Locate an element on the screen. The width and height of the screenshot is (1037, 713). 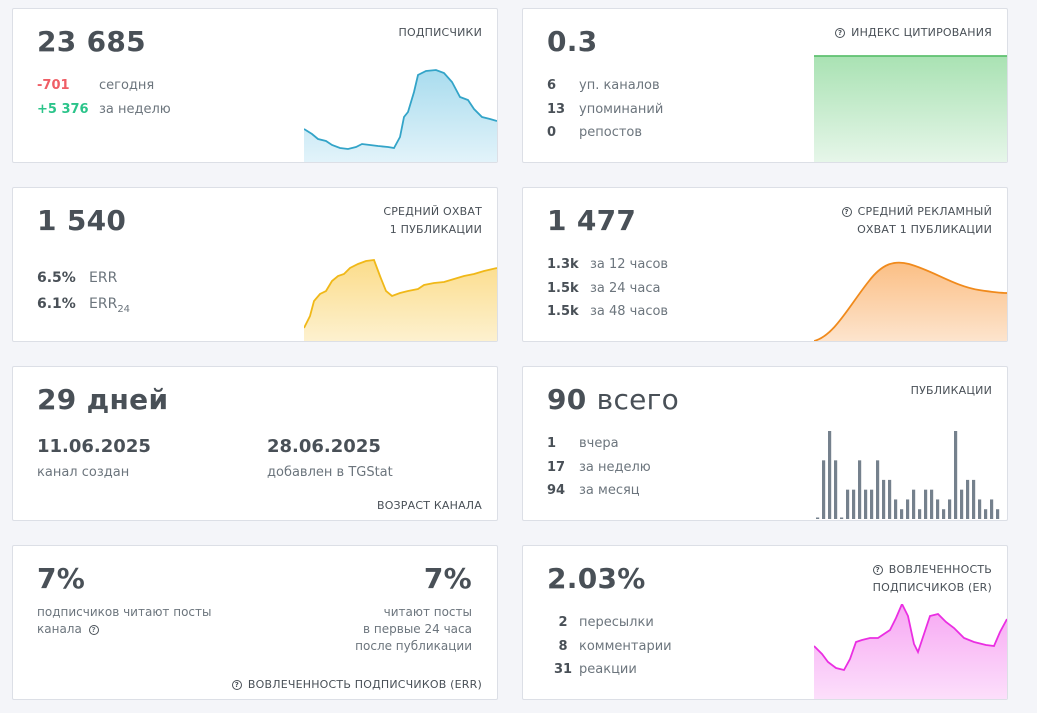
er-sparkline is located at coordinates (910, 651).